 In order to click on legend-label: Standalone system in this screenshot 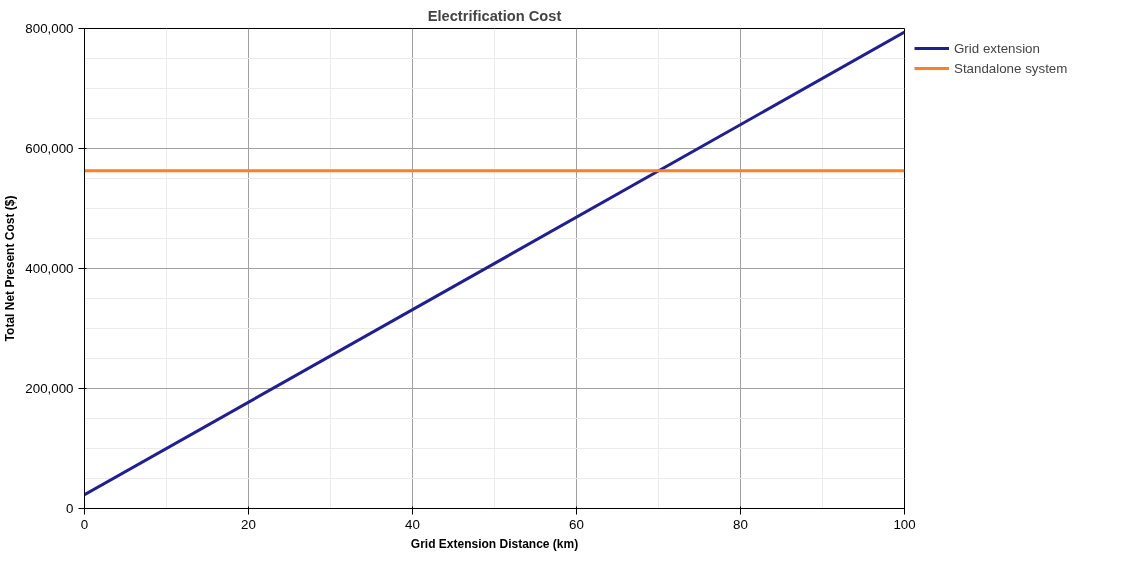, I will do `click(1011, 68)`.